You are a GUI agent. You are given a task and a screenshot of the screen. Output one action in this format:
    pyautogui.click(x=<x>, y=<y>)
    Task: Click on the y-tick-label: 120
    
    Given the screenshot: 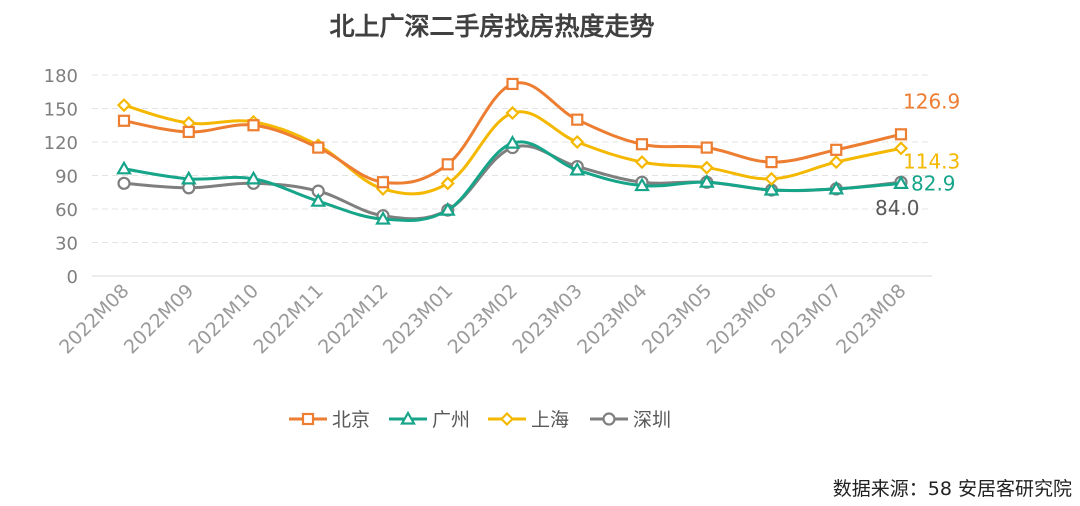 What is the action you would take?
    pyautogui.click(x=61, y=143)
    